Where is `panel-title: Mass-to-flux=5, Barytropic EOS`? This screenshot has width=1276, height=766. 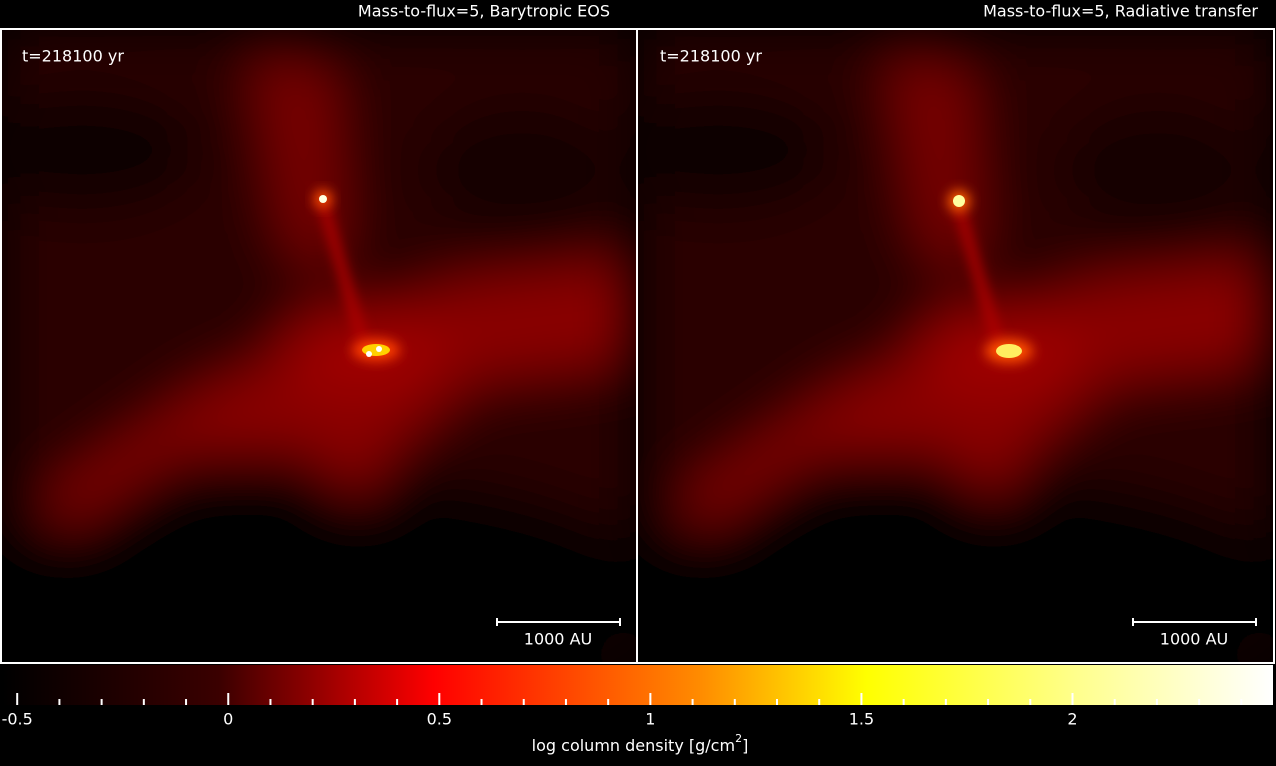
panel-title: Mass-to-flux=5, Barytropic EOS is located at coordinates (484, 11).